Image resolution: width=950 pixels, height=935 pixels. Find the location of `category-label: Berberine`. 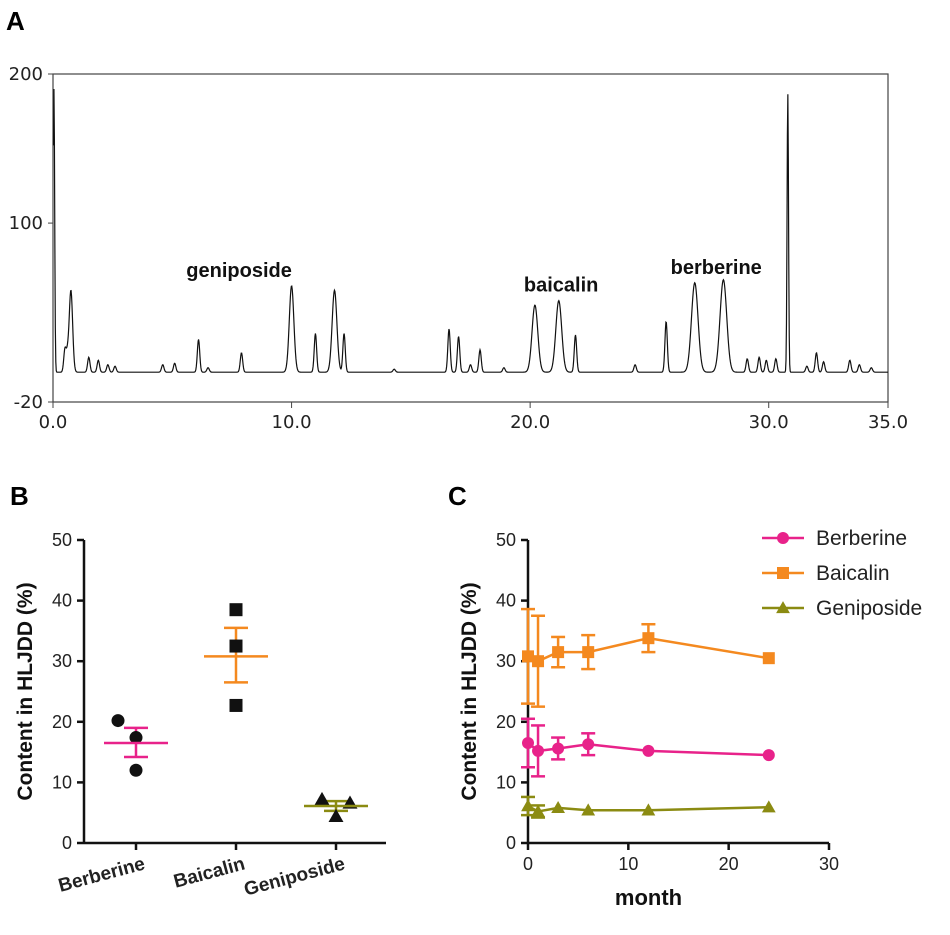

category-label: Berberine is located at coordinates (101, 875).